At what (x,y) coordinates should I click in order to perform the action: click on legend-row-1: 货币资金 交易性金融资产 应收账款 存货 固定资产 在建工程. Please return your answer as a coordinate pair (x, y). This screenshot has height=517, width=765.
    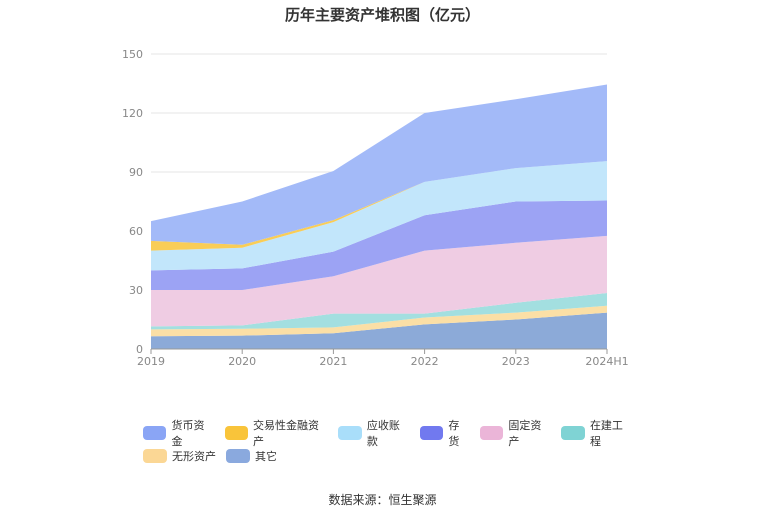
    Looking at the image, I should click on (393, 433).